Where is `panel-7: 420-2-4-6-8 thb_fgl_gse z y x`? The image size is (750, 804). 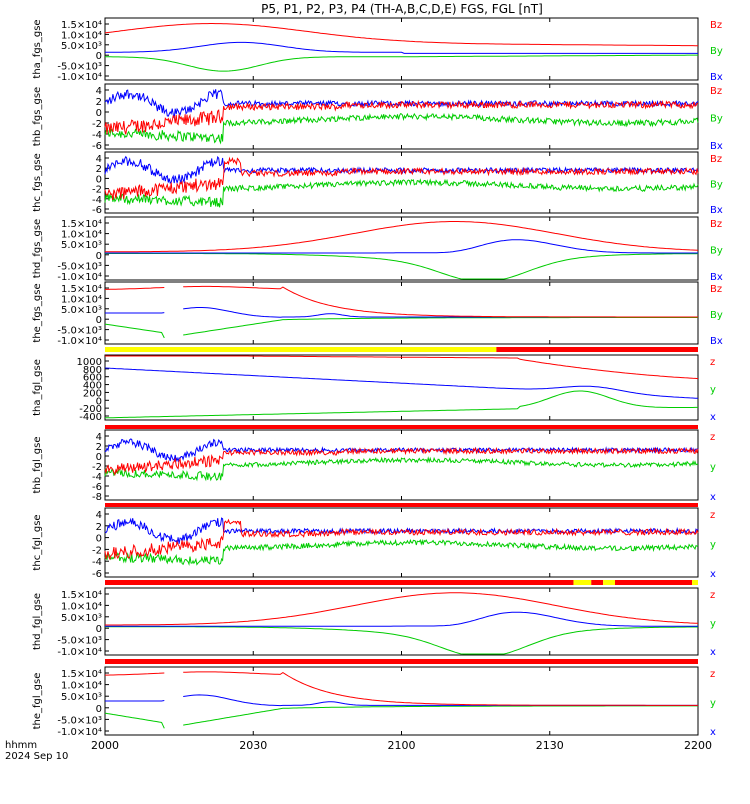
panel-7: 420-2-4-6-8 thb_fgl_gse z y x is located at coordinates (374, 466).